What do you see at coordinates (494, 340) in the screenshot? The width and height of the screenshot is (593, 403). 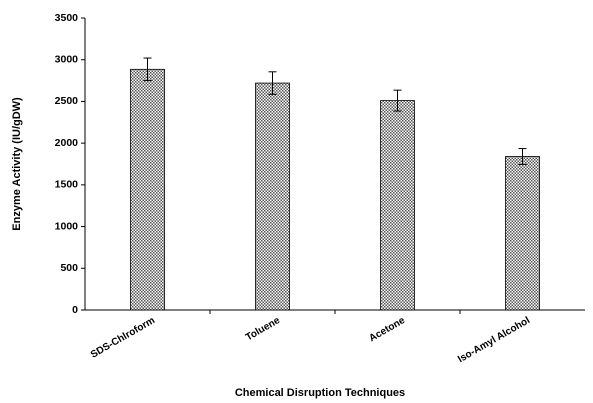 I see `x-tick-label: Iso-Amyl Alcohol` at bounding box center [494, 340].